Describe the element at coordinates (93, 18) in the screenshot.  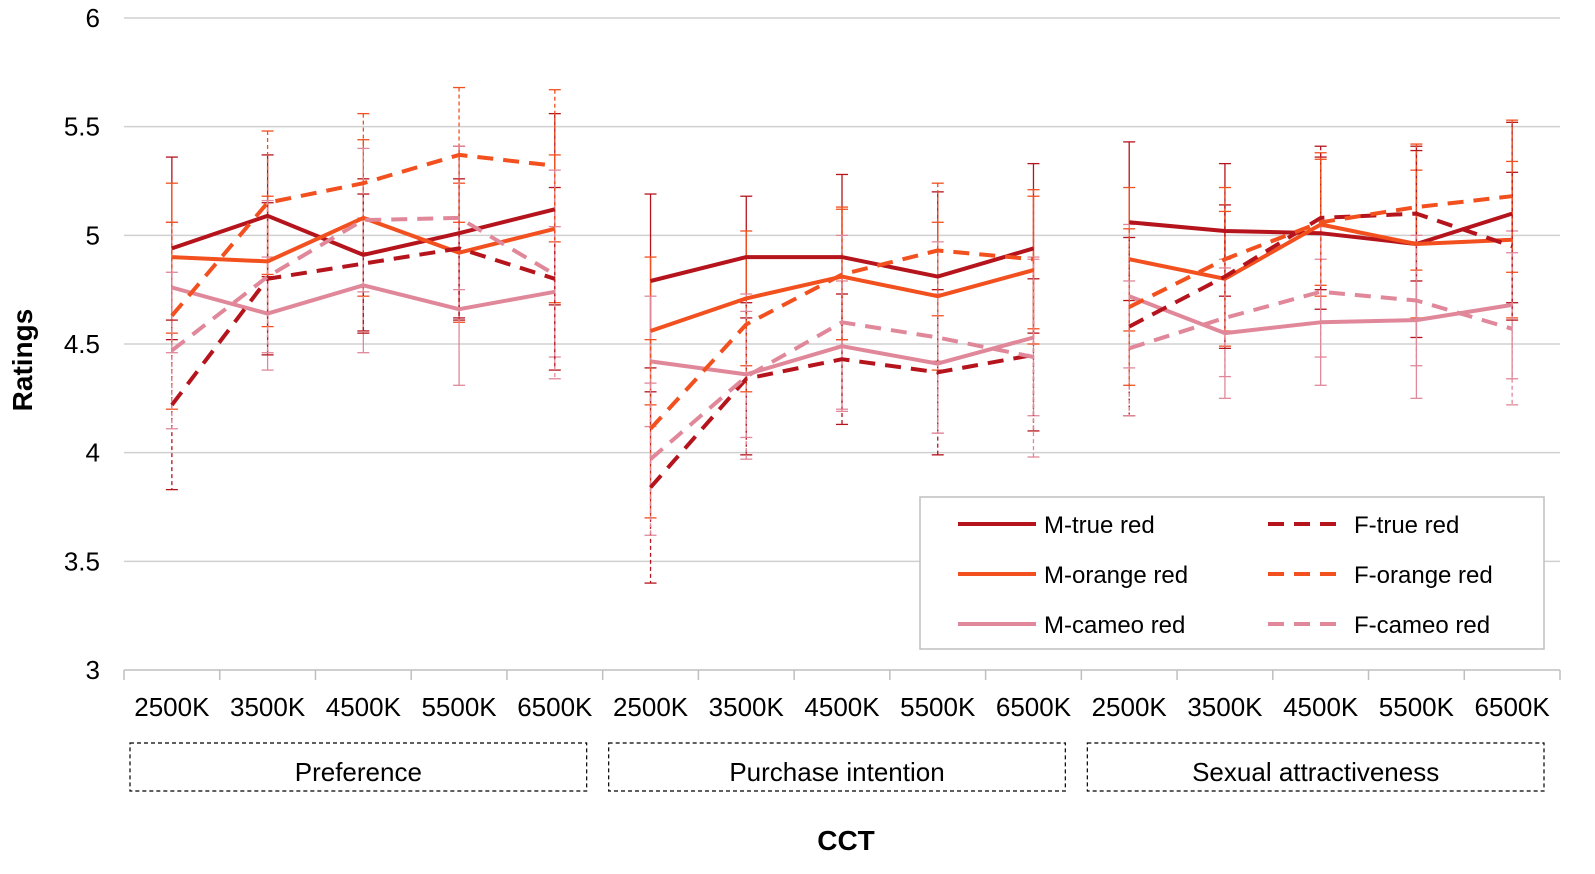
I see `y-tick-label: 6` at that location.